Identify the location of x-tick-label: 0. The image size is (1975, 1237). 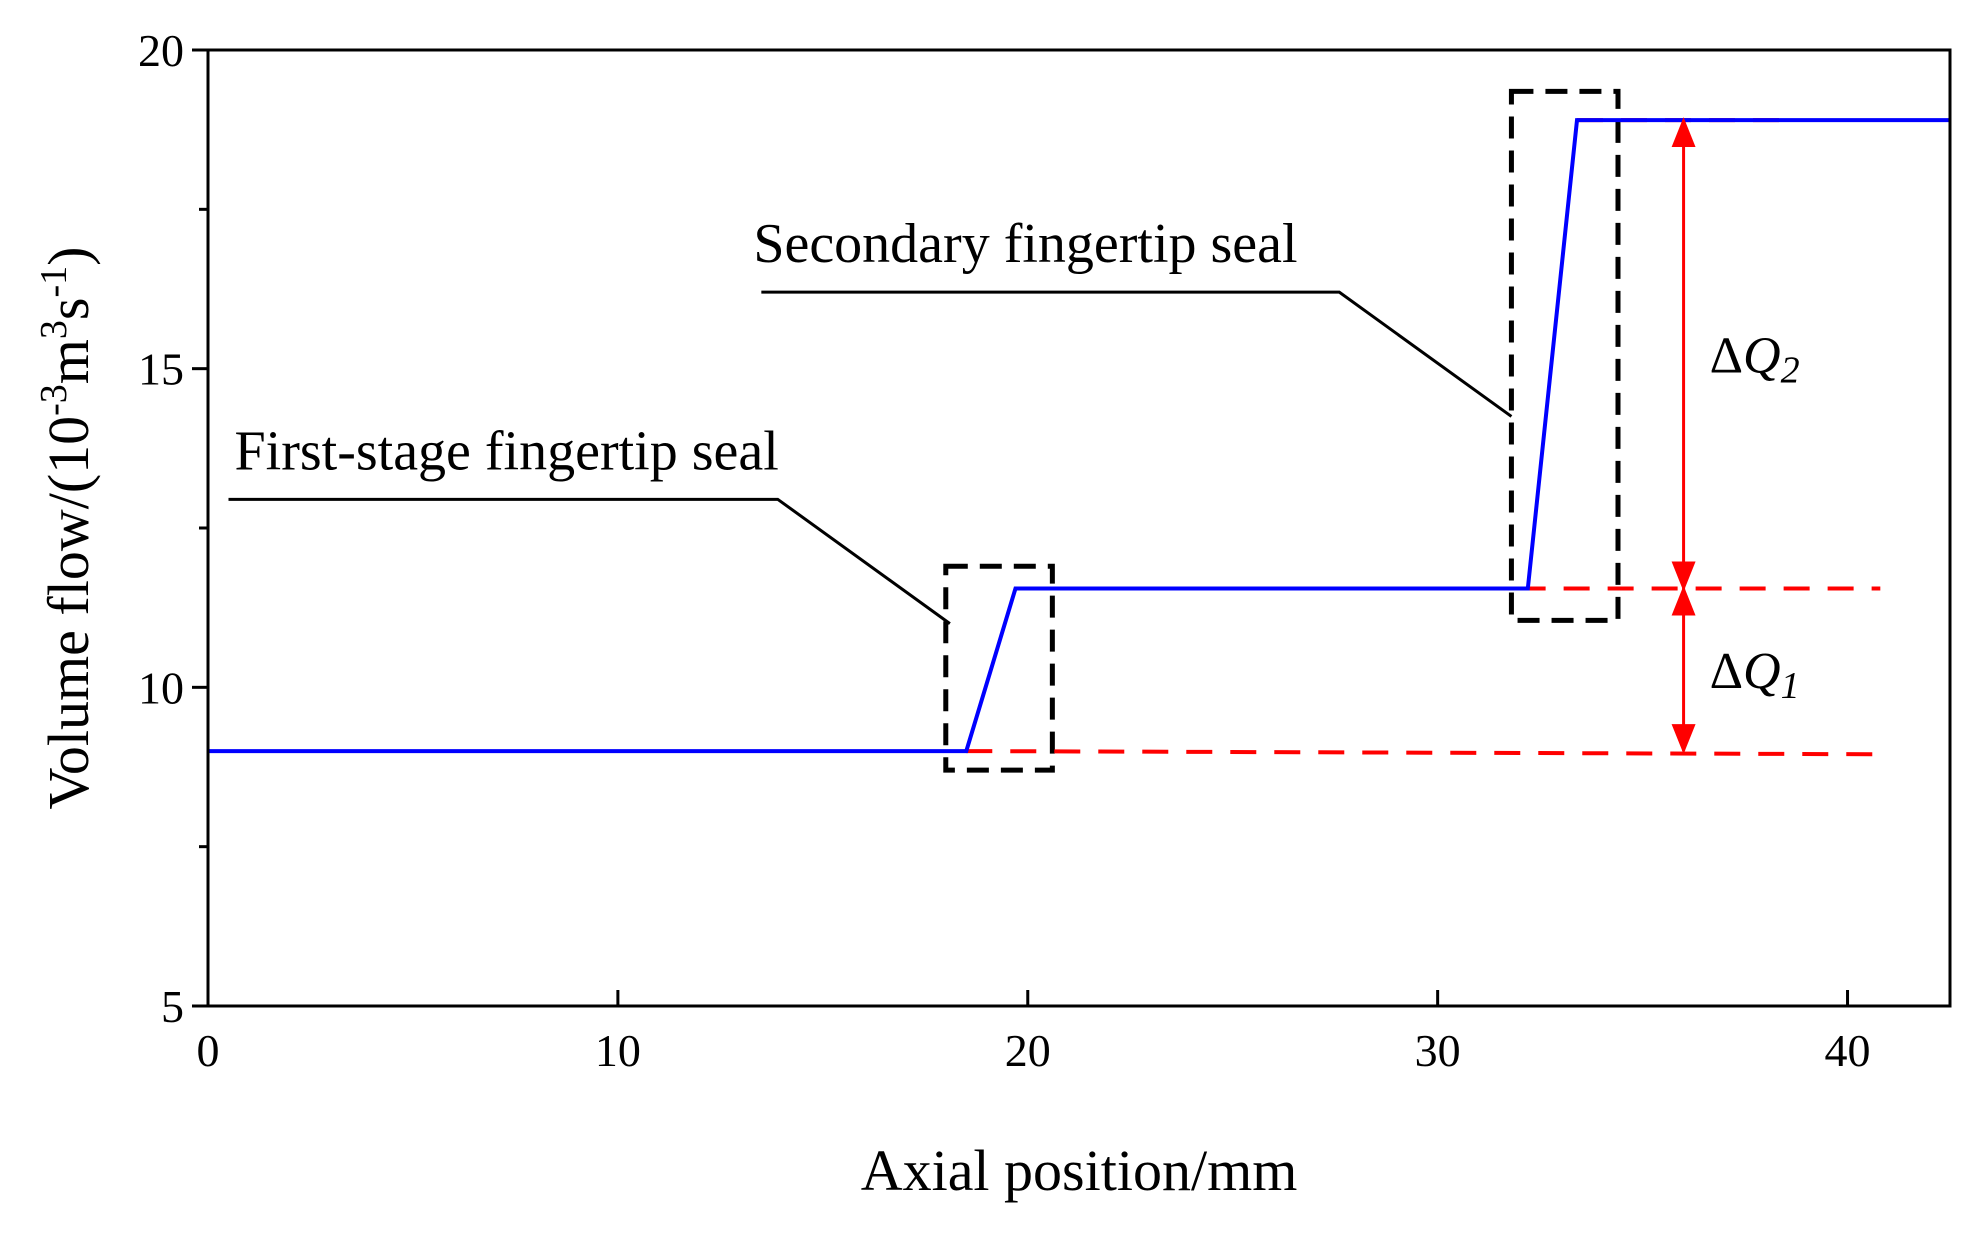
(208, 1050).